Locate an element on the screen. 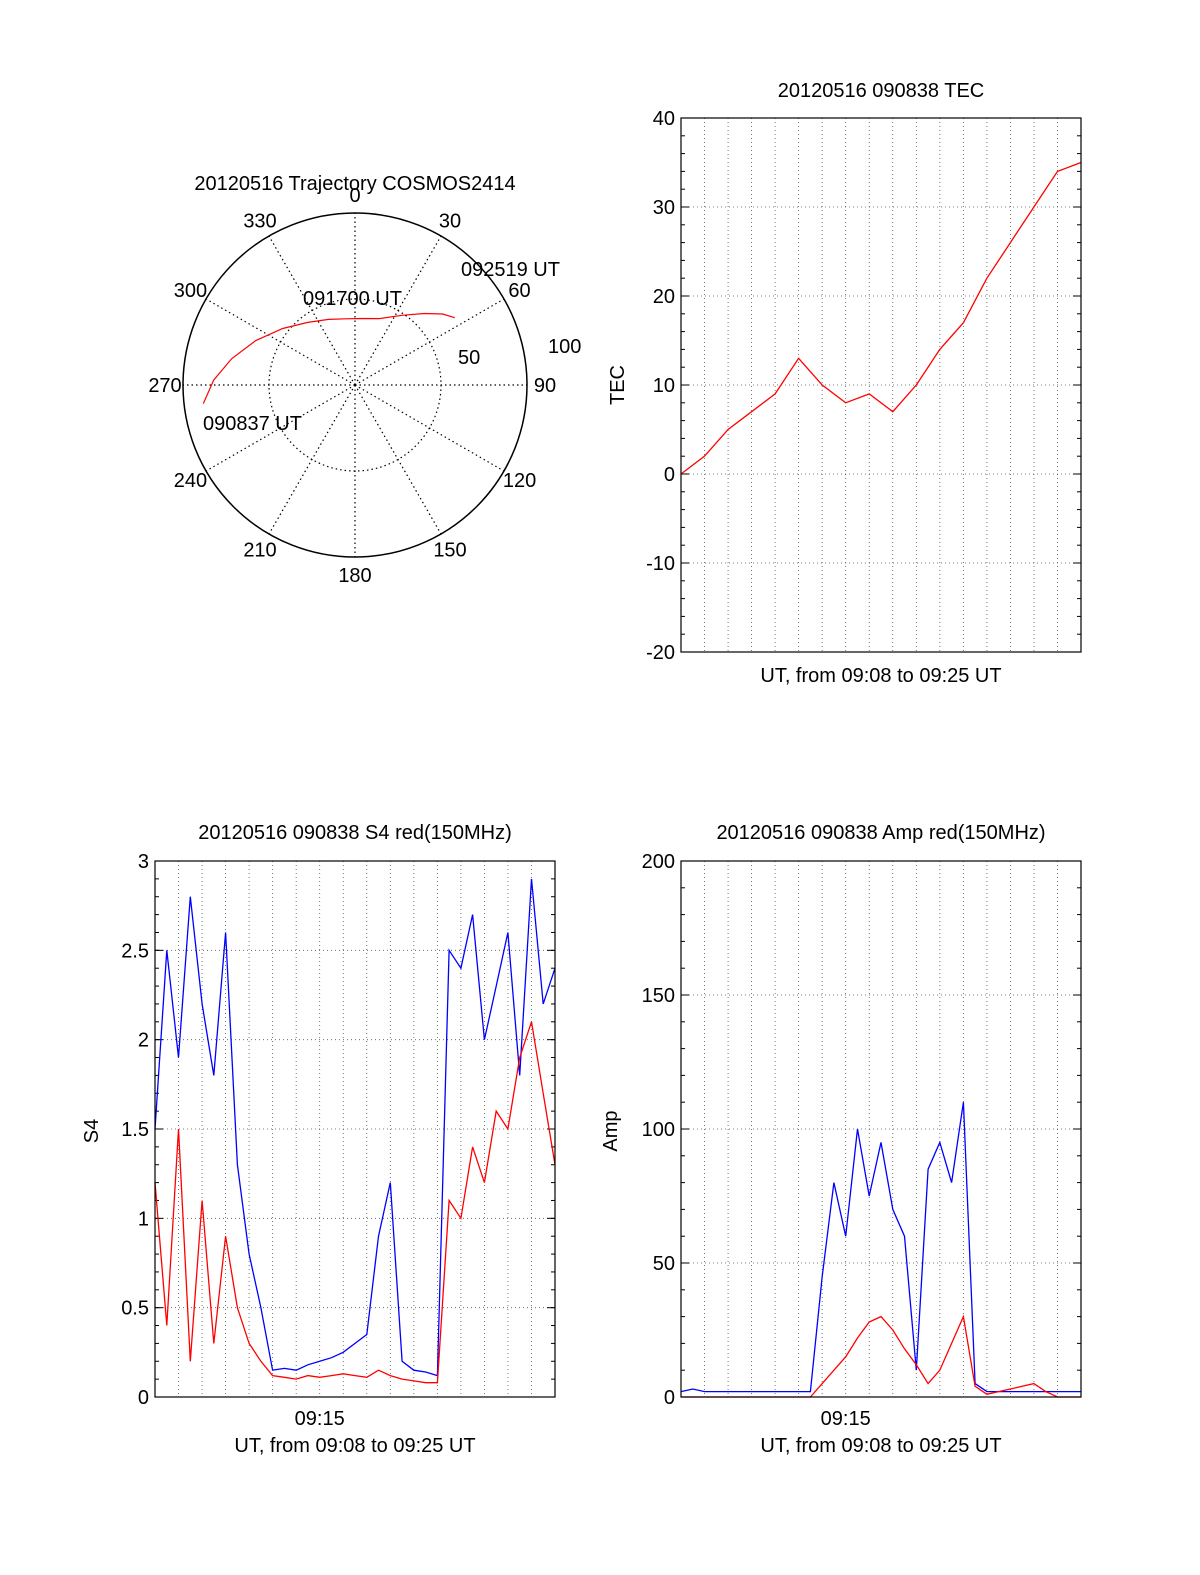 The width and height of the screenshot is (1200, 1575). s4-ylabel: S4 is located at coordinates (92, 1131).